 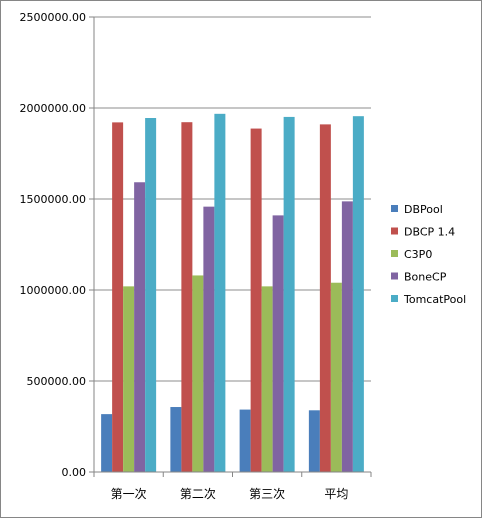 I want to click on x-tick-label: 第一次, so click(x=129, y=494).